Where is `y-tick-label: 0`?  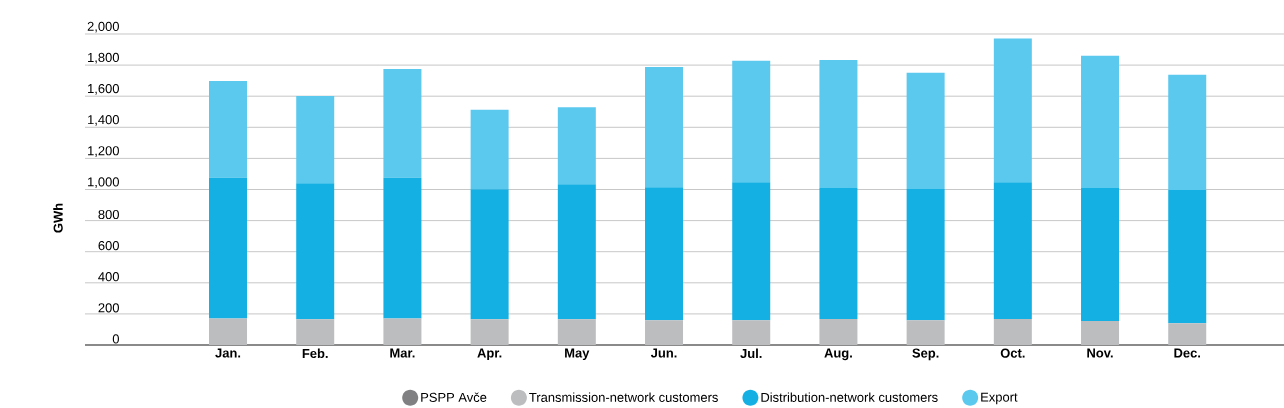 y-tick-label: 0 is located at coordinates (115, 339).